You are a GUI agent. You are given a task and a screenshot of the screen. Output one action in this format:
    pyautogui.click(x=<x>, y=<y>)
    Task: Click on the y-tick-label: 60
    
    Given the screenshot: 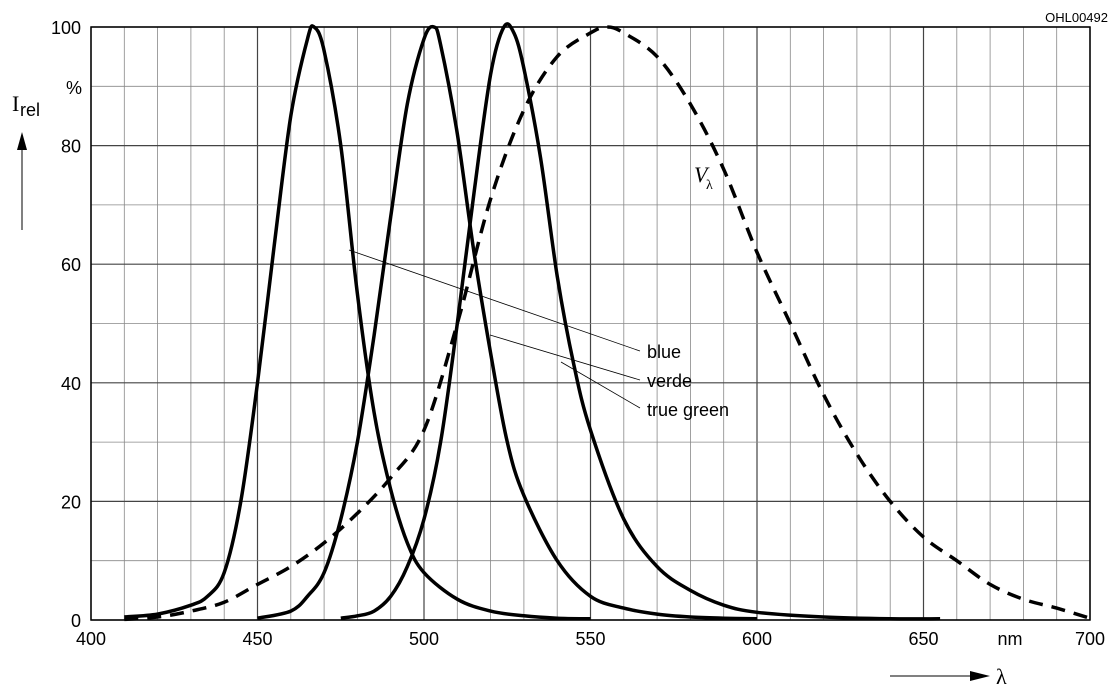 What is the action you would take?
    pyautogui.click(x=71, y=265)
    